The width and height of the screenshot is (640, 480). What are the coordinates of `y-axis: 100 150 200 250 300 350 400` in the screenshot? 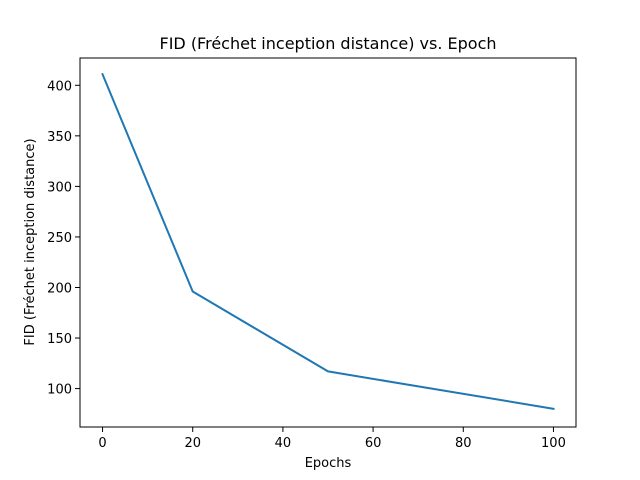 It's located at (63, 238).